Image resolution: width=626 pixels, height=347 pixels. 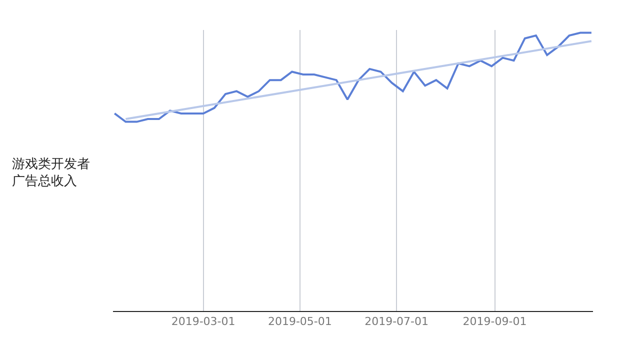 What do you see at coordinates (494, 321) in the screenshot?
I see `x-tick-label: 2019-09-01` at bounding box center [494, 321].